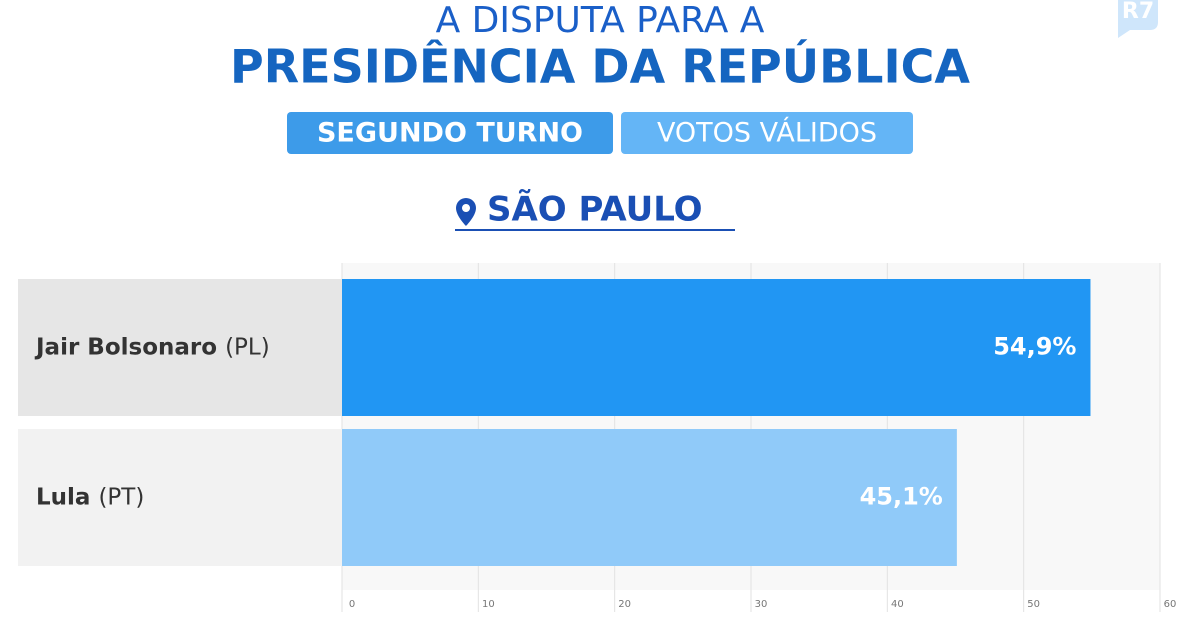 Image resolution: width=1200 pixels, height=630 pixels. Describe the element at coordinates (352, 604) in the screenshot. I see `x-tick-label: 0` at that location.